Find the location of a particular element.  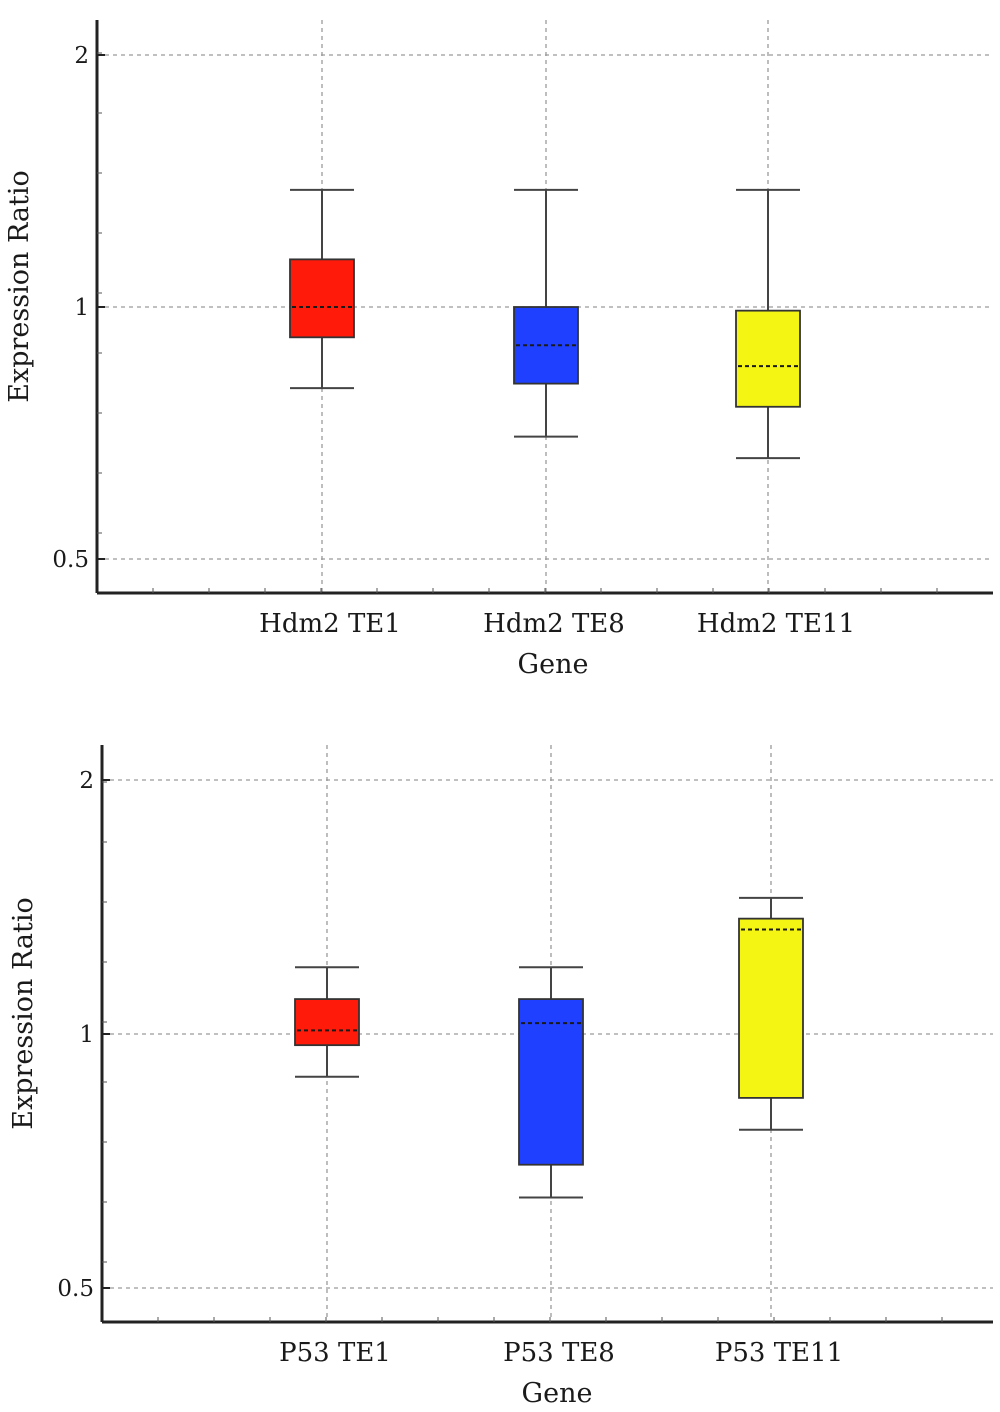

x-category-label: Hdm2 TE8 is located at coordinates (554, 624).